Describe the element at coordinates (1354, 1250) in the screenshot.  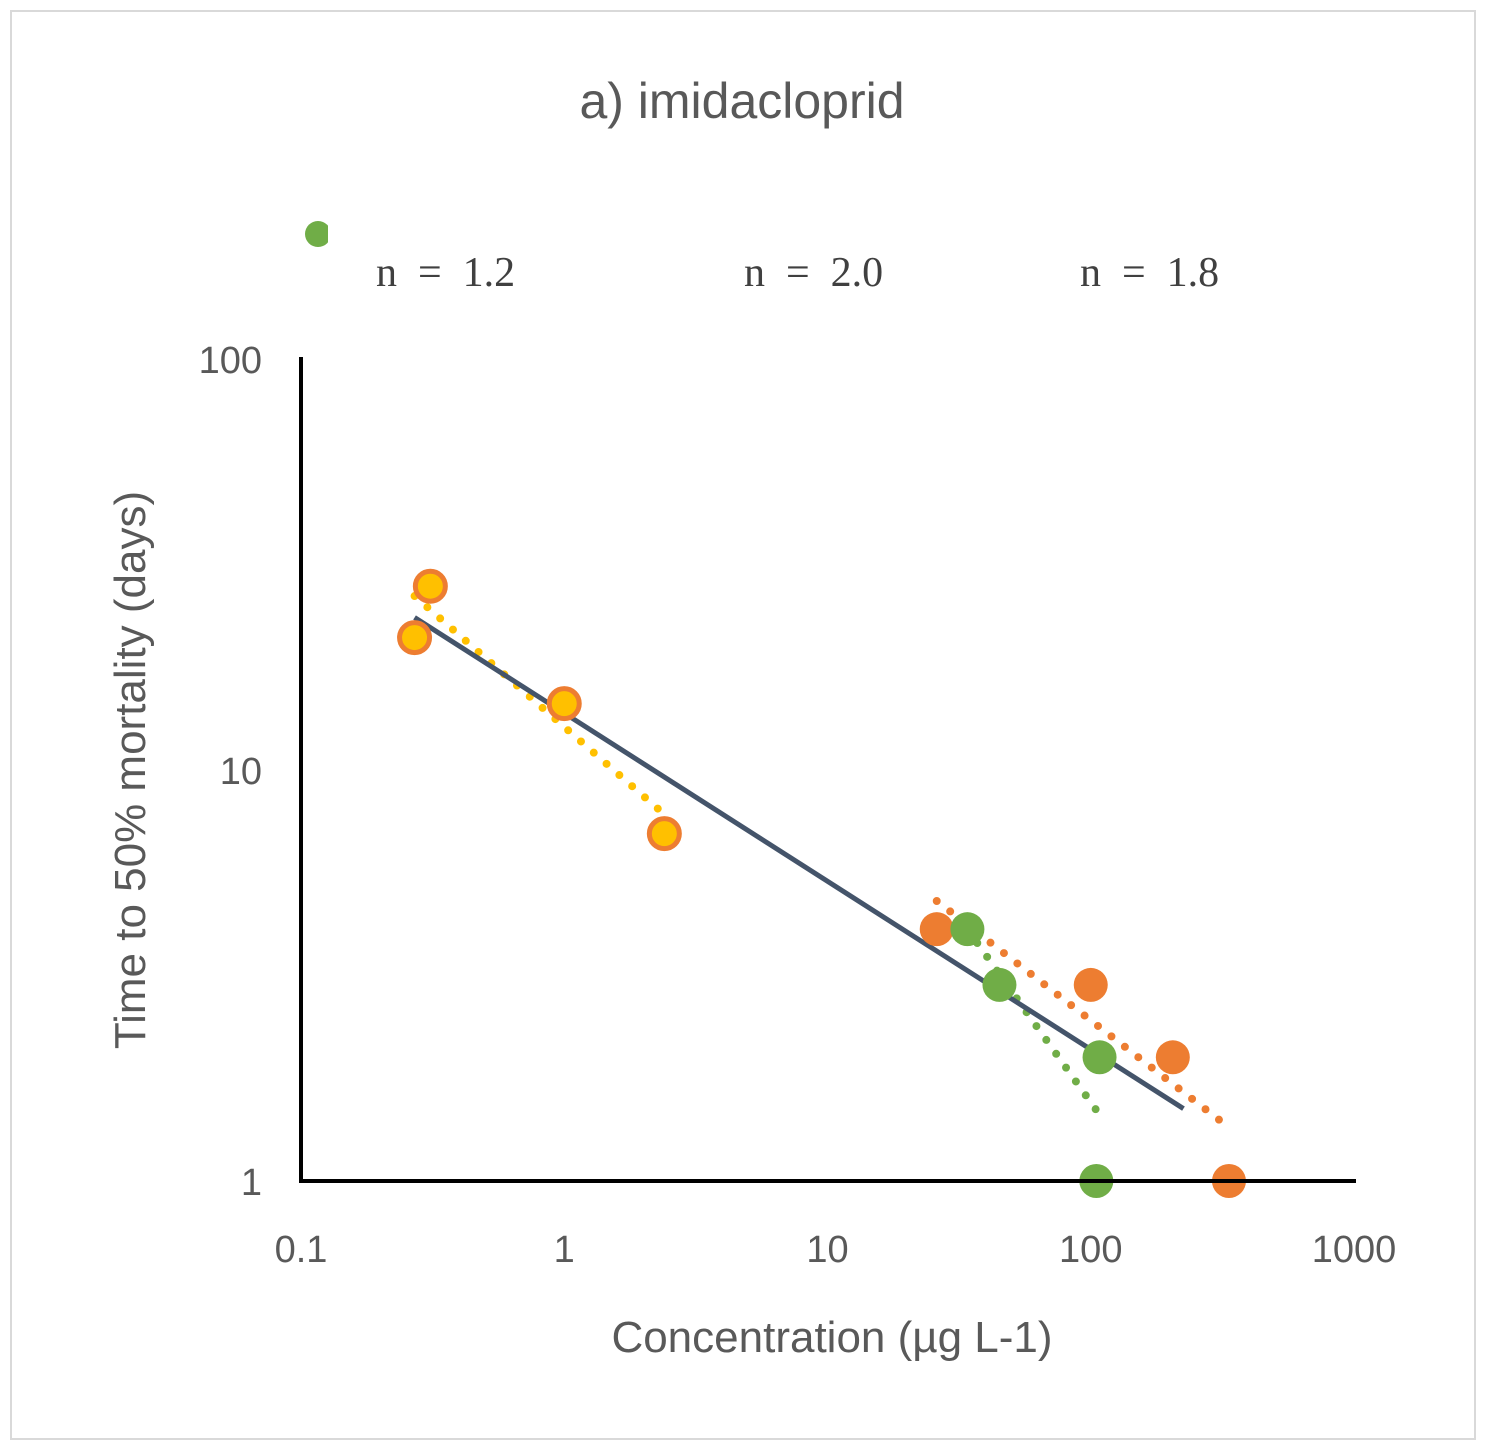
I see `x-tick-label: 1000` at that location.